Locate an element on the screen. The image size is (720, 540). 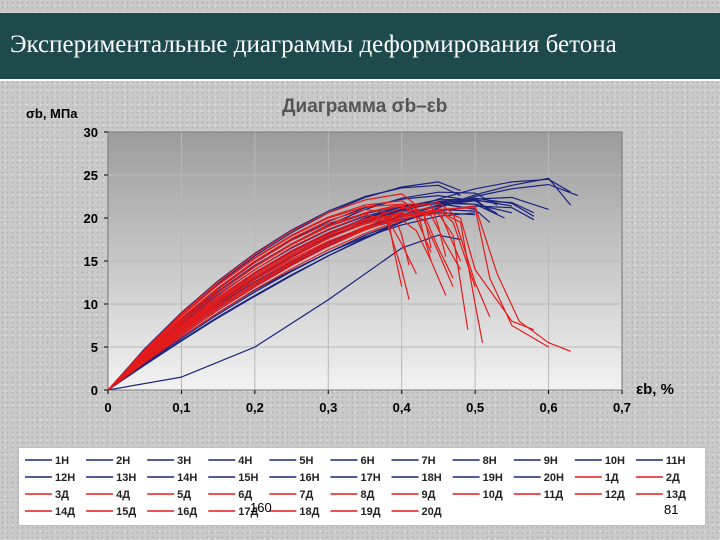
x-tick-label: 0,5 is located at coordinates (475, 407).